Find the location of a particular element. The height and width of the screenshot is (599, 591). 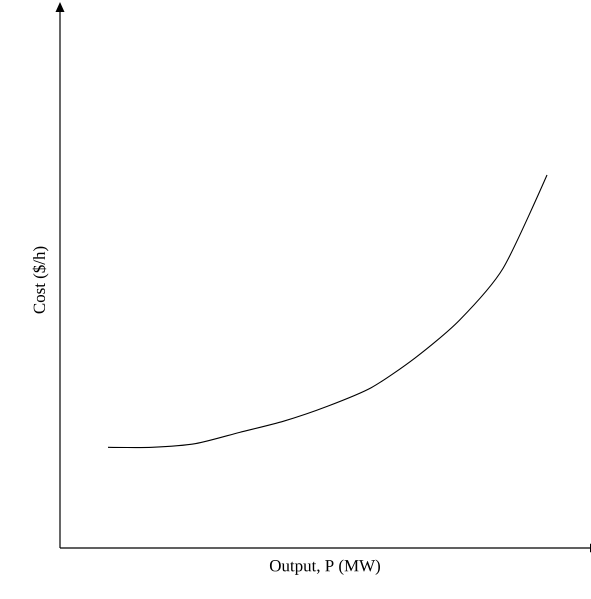

x-axis-title: Output, P (MW) is located at coordinates (325, 567).